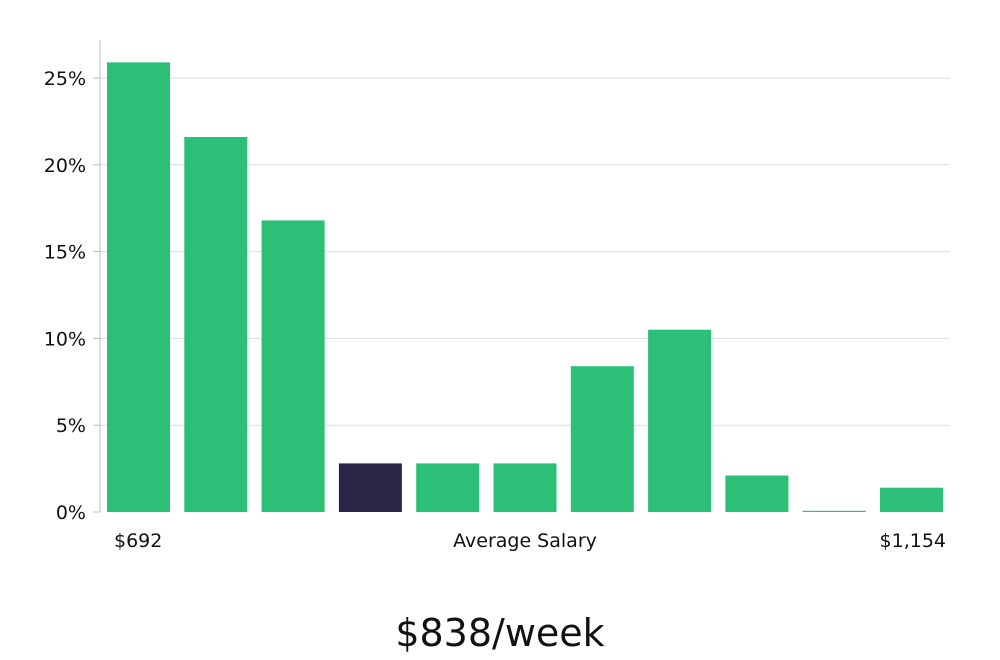 This screenshot has width=1000, height=660. Describe the element at coordinates (500, 633) in the screenshot. I see `average-salary-headline: $838/week` at that location.